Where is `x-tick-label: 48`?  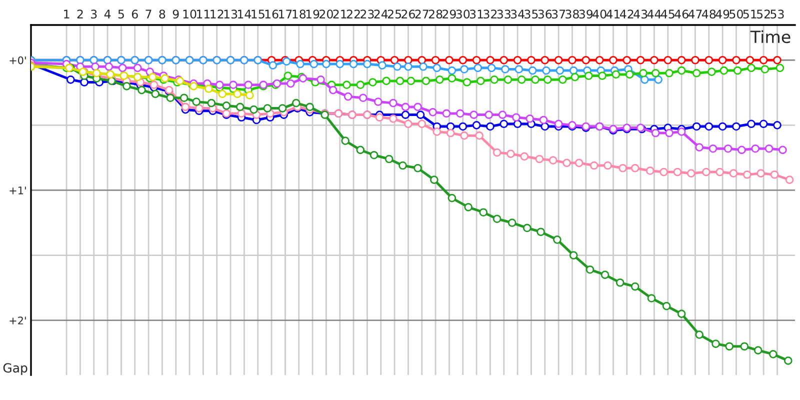 x-tick-label: 48 is located at coordinates (709, 14).